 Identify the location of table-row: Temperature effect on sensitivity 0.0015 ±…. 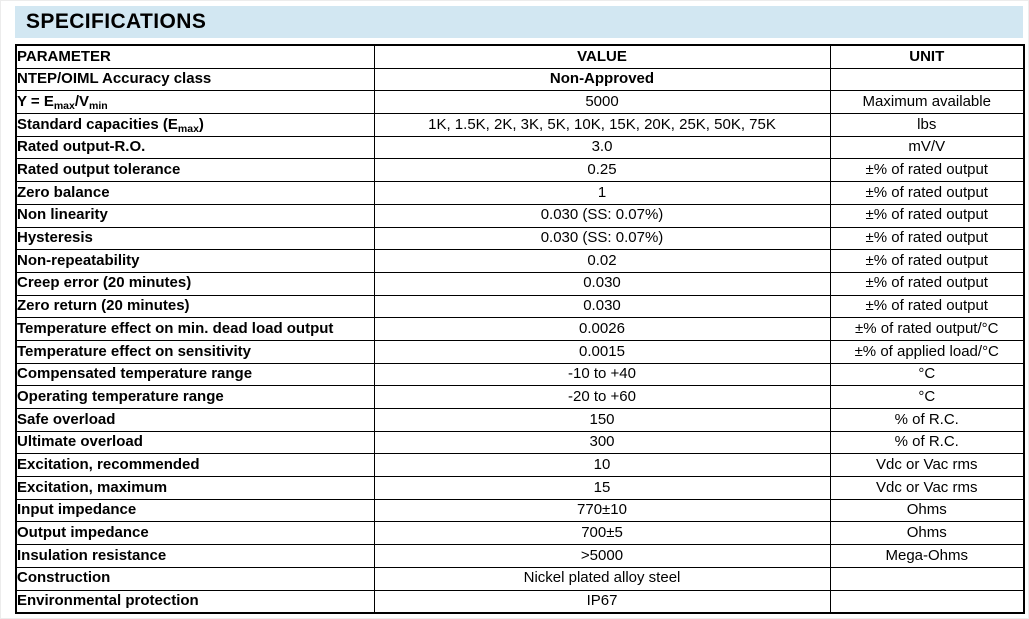
(520, 351).